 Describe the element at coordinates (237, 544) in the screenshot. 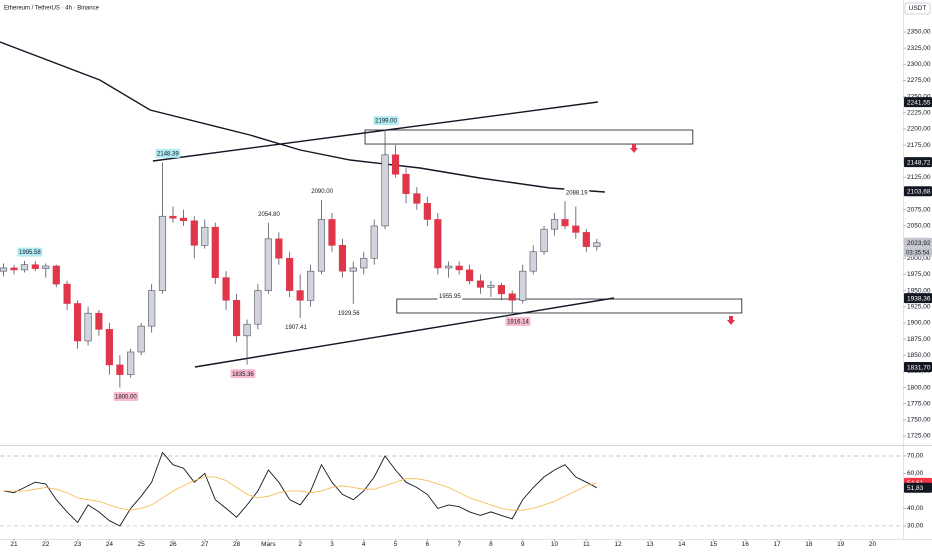

I see `x-tick-label: 28` at that location.